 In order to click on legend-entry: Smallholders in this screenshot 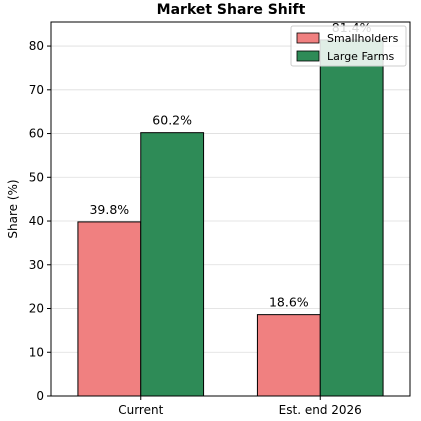, I will do `click(363, 38)`.